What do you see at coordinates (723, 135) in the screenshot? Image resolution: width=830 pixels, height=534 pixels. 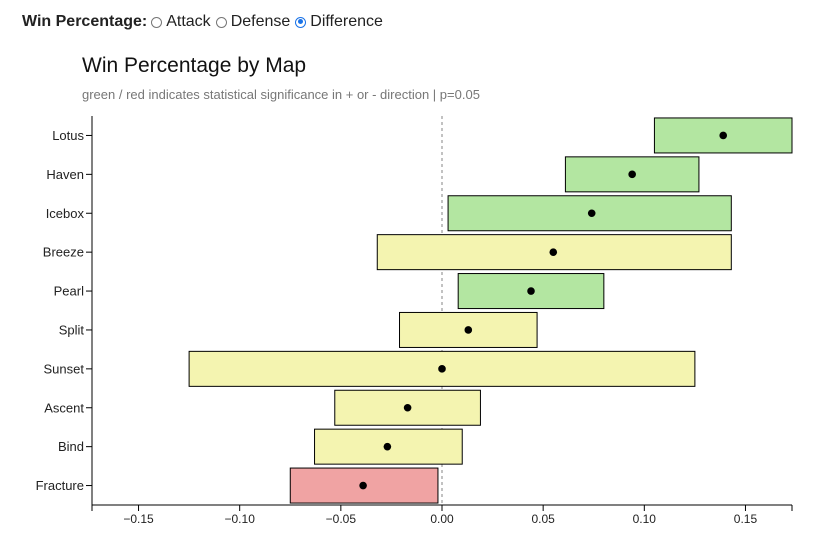 I see `point-lotus` at bounding box center [723, 135].